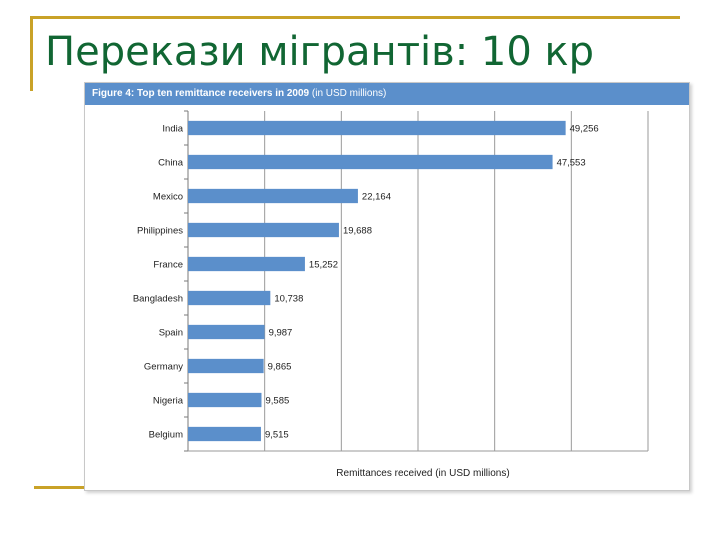 Image resolution: width=720 pixels, height=540 pixels. I want to click on value-label: 15,252, so click(323, 265).